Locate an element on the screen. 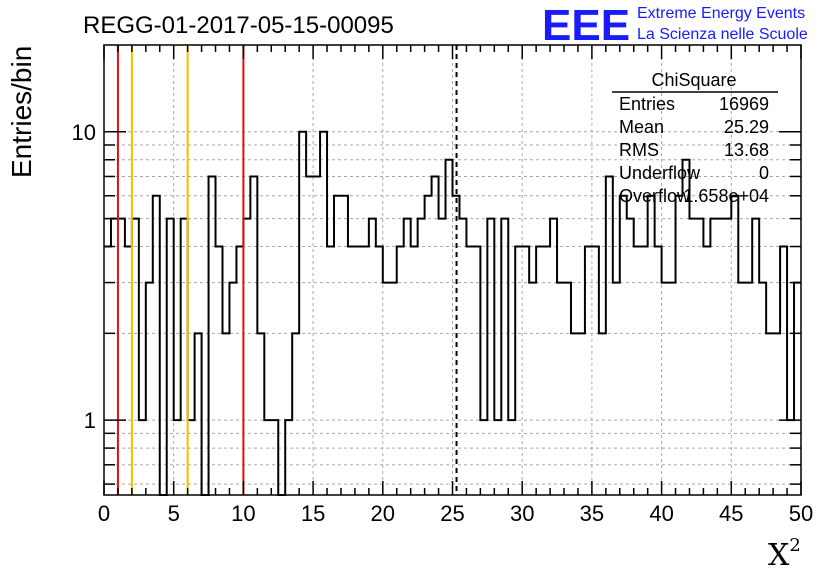 The image size is (836, 572). y-axis-label: Entries/bin is located at coordinates (21, 112).